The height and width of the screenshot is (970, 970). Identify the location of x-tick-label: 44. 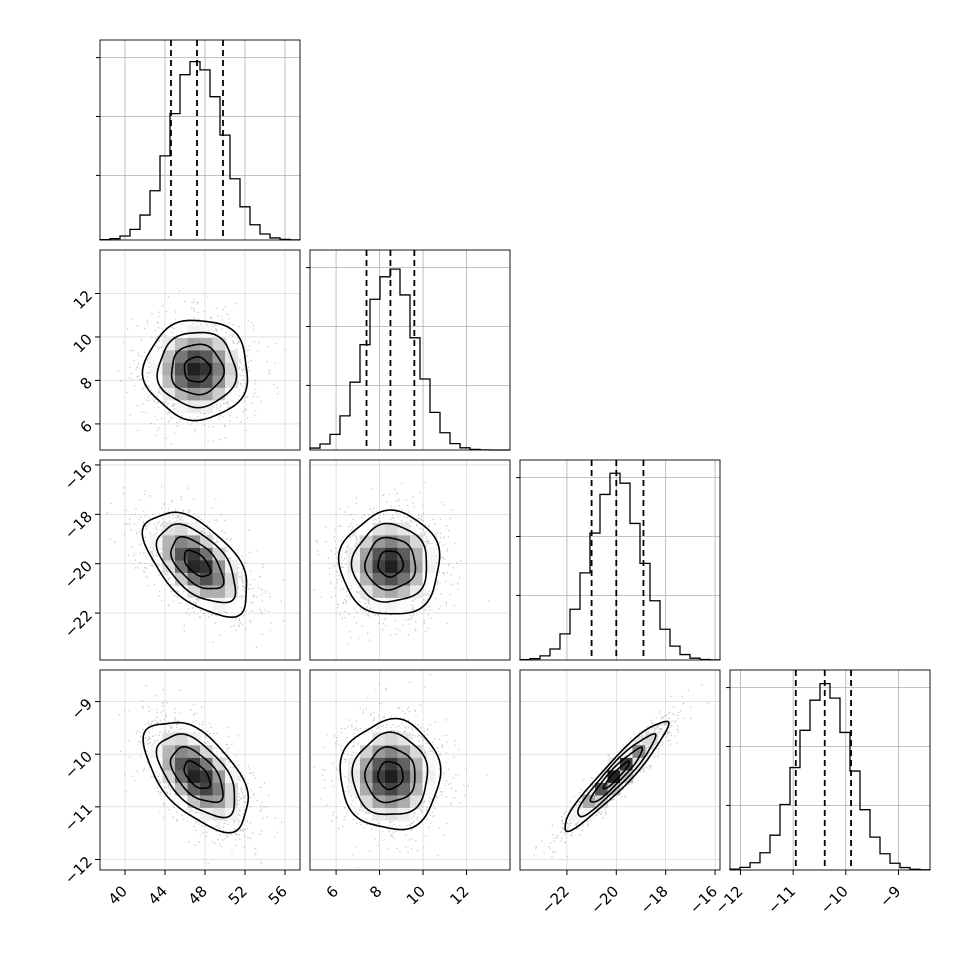
(158, 895).